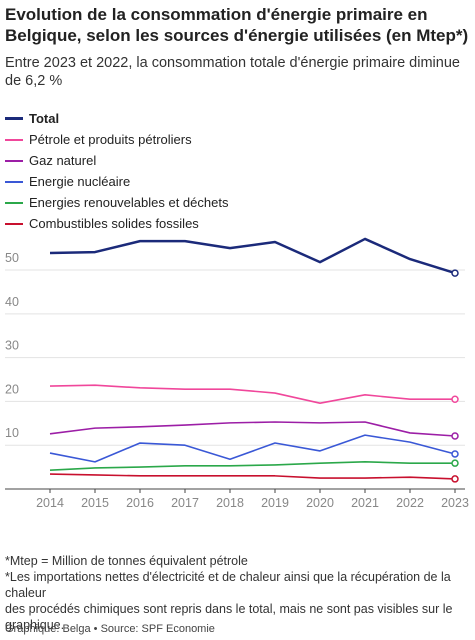 The width and height of the screenshot is (475, 640). I want to click on legend-item: Gaz naturel, so click(116, 160).